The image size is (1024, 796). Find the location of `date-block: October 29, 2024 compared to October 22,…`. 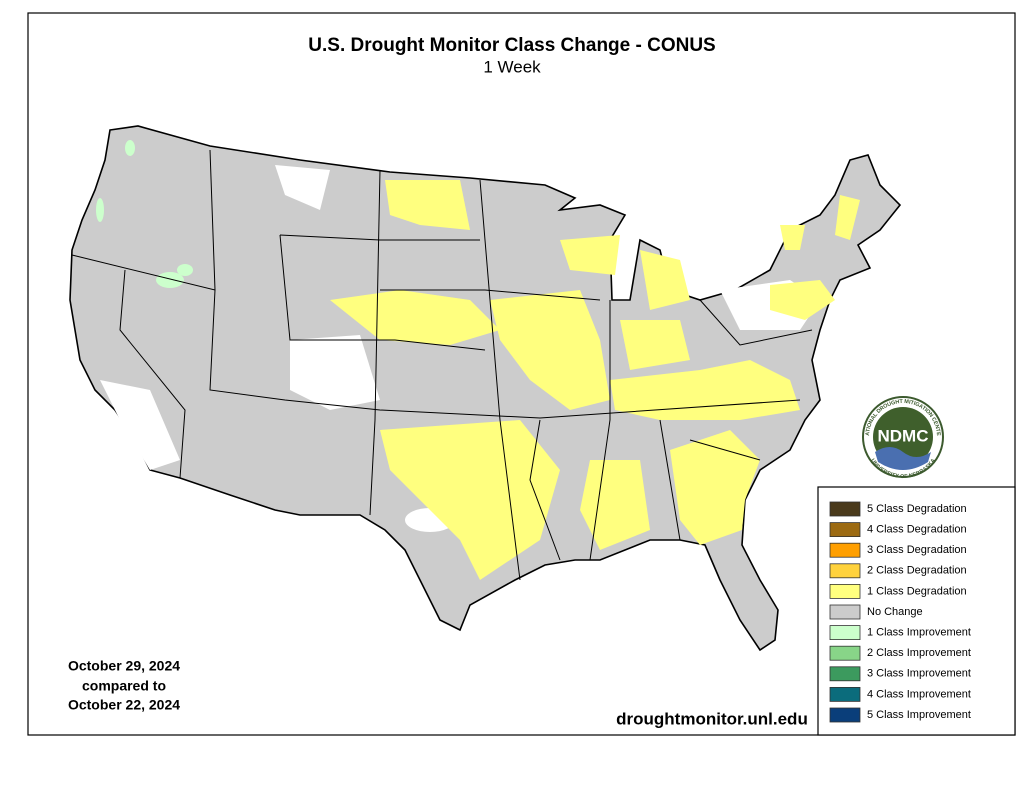

date-block: October 29, 2024 compared to October 22,… is located at coordinates (124, 685).